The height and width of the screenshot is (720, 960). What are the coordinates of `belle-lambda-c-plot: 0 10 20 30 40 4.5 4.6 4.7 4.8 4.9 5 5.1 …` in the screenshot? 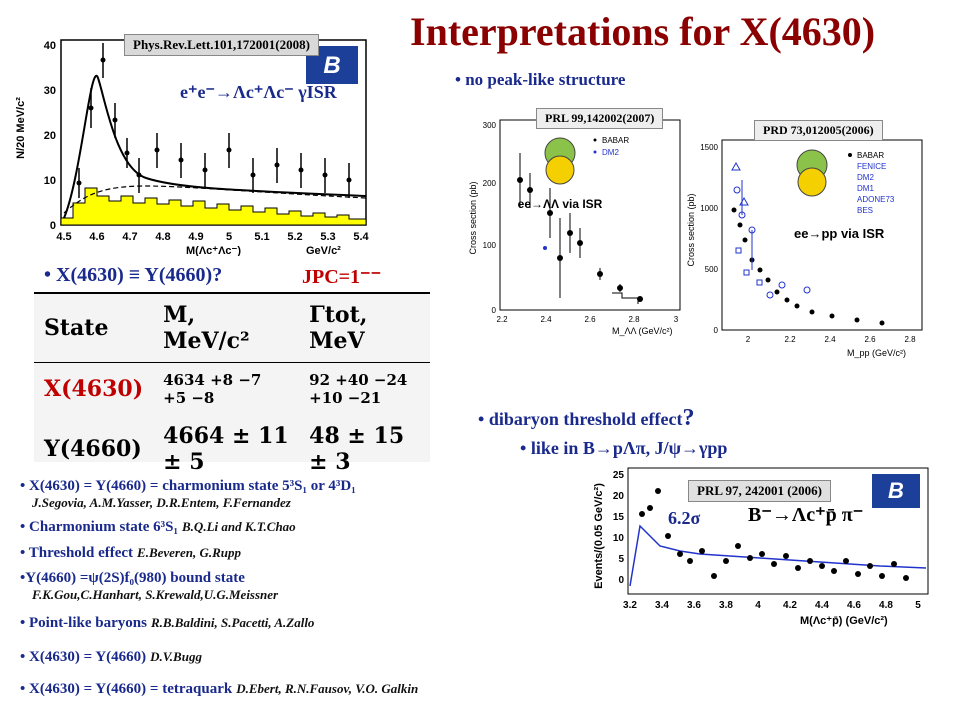 It's located at (192, 137).